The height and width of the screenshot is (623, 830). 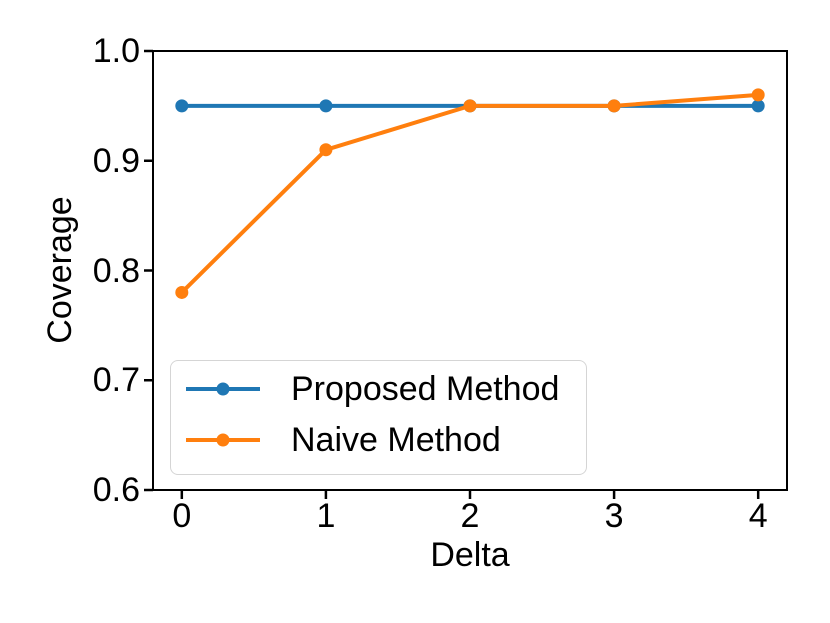 I want to click on legend-line-sample-proposed, so click(x=223, y=389).